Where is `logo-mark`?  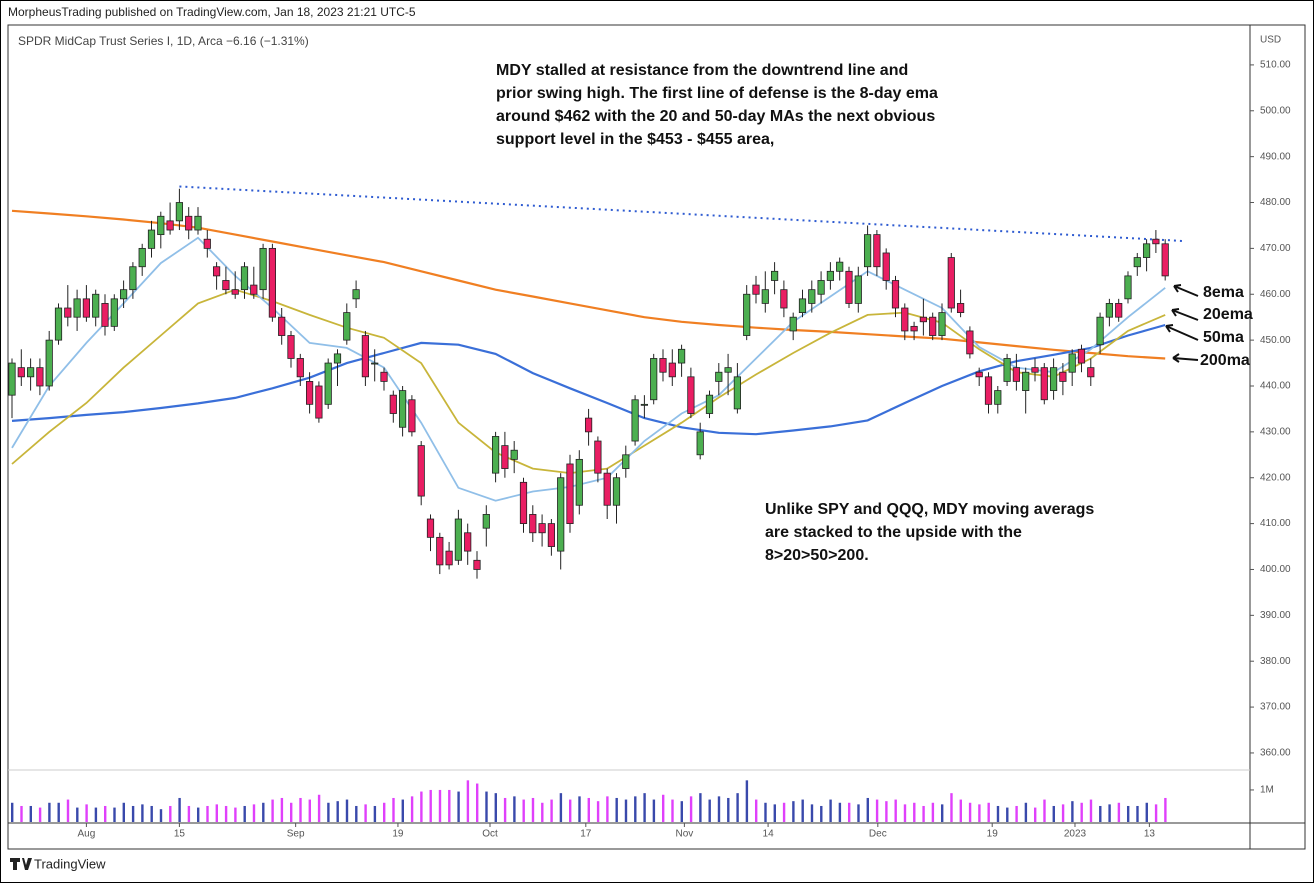
logo-mark is located at coordinates (21, 864).